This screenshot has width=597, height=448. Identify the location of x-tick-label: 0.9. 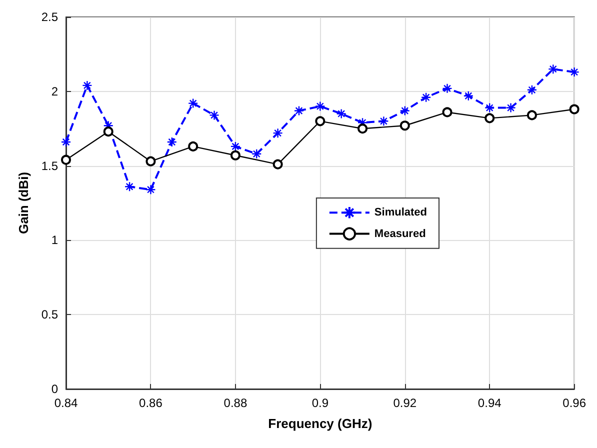
(320, 403).